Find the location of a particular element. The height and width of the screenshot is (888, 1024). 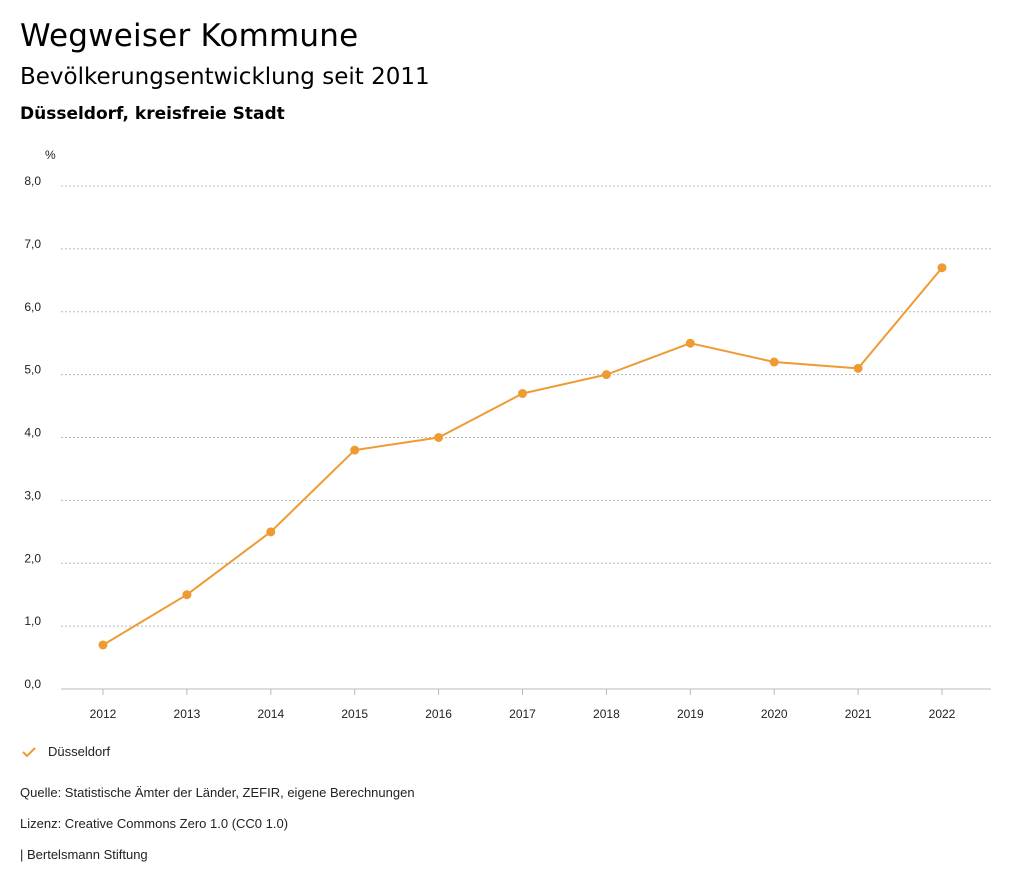

y-tick-label: 3,0 is located at coordinates (32, 495).